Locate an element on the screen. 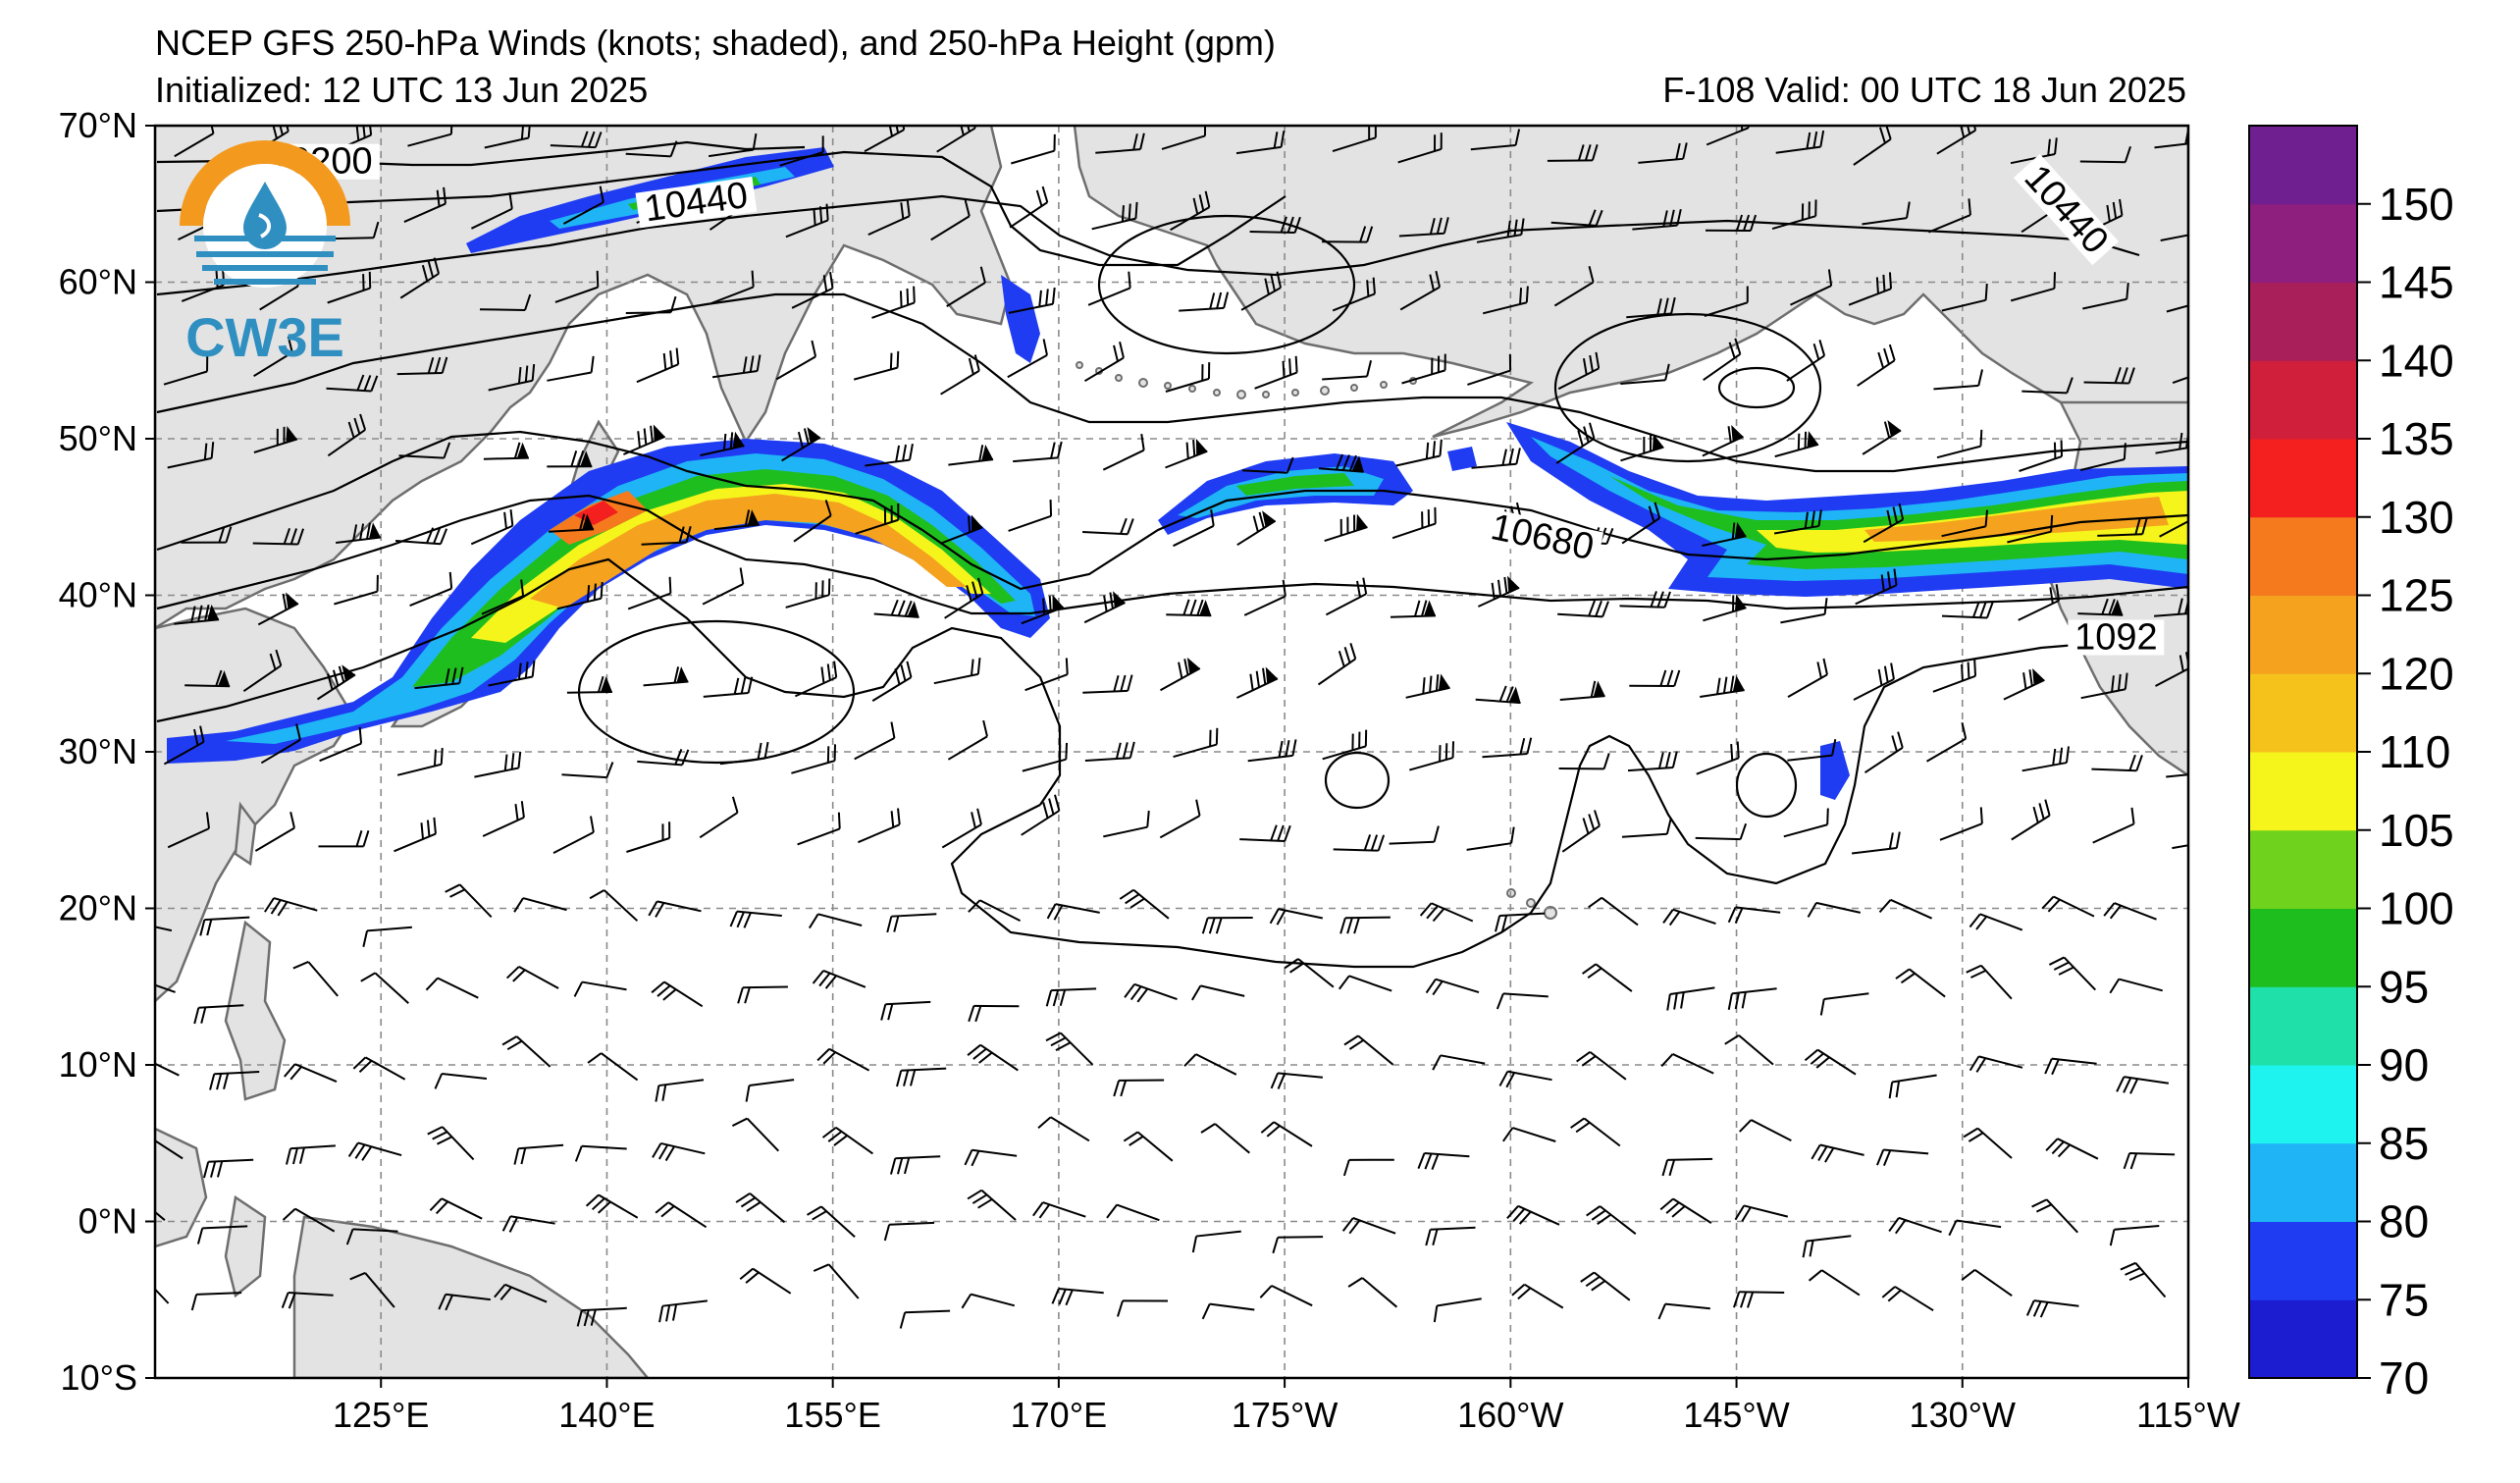 This screenshot has height=1483, width=2520. jet-bering is located at coordinates (1020, 319).